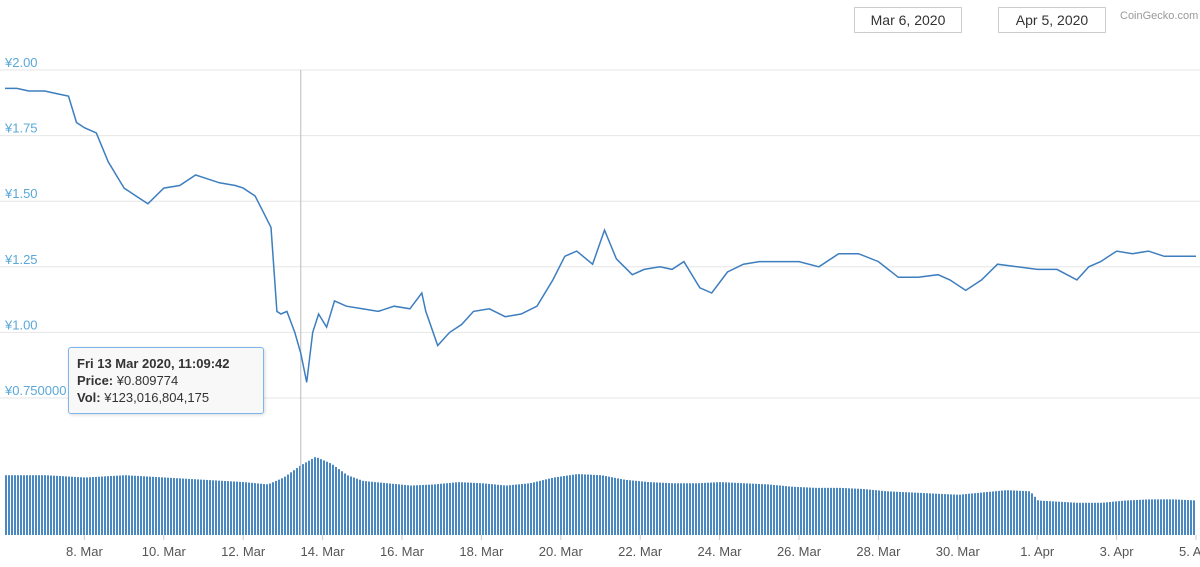 The width and height of the screenshot is (1200, 567). Describe the element at coordinates (164, 551) in the screenshot. I see `x-tick-label: 10. Mar` at that location.